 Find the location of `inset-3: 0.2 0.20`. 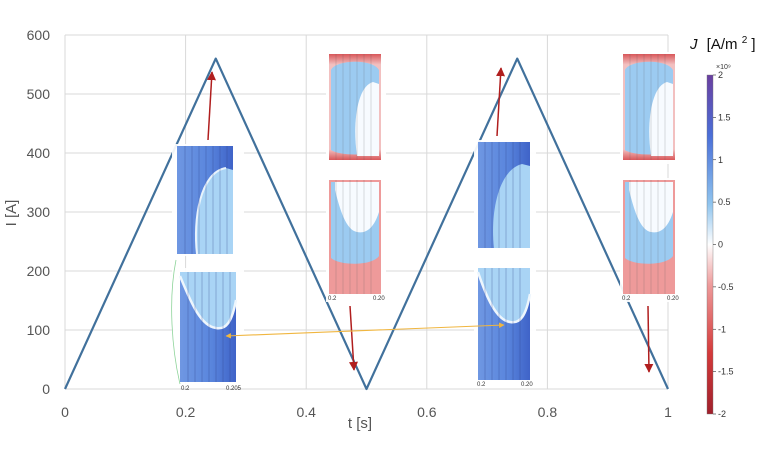

inset-3: 0.2 0.20 is located at coordinates (505, 264).